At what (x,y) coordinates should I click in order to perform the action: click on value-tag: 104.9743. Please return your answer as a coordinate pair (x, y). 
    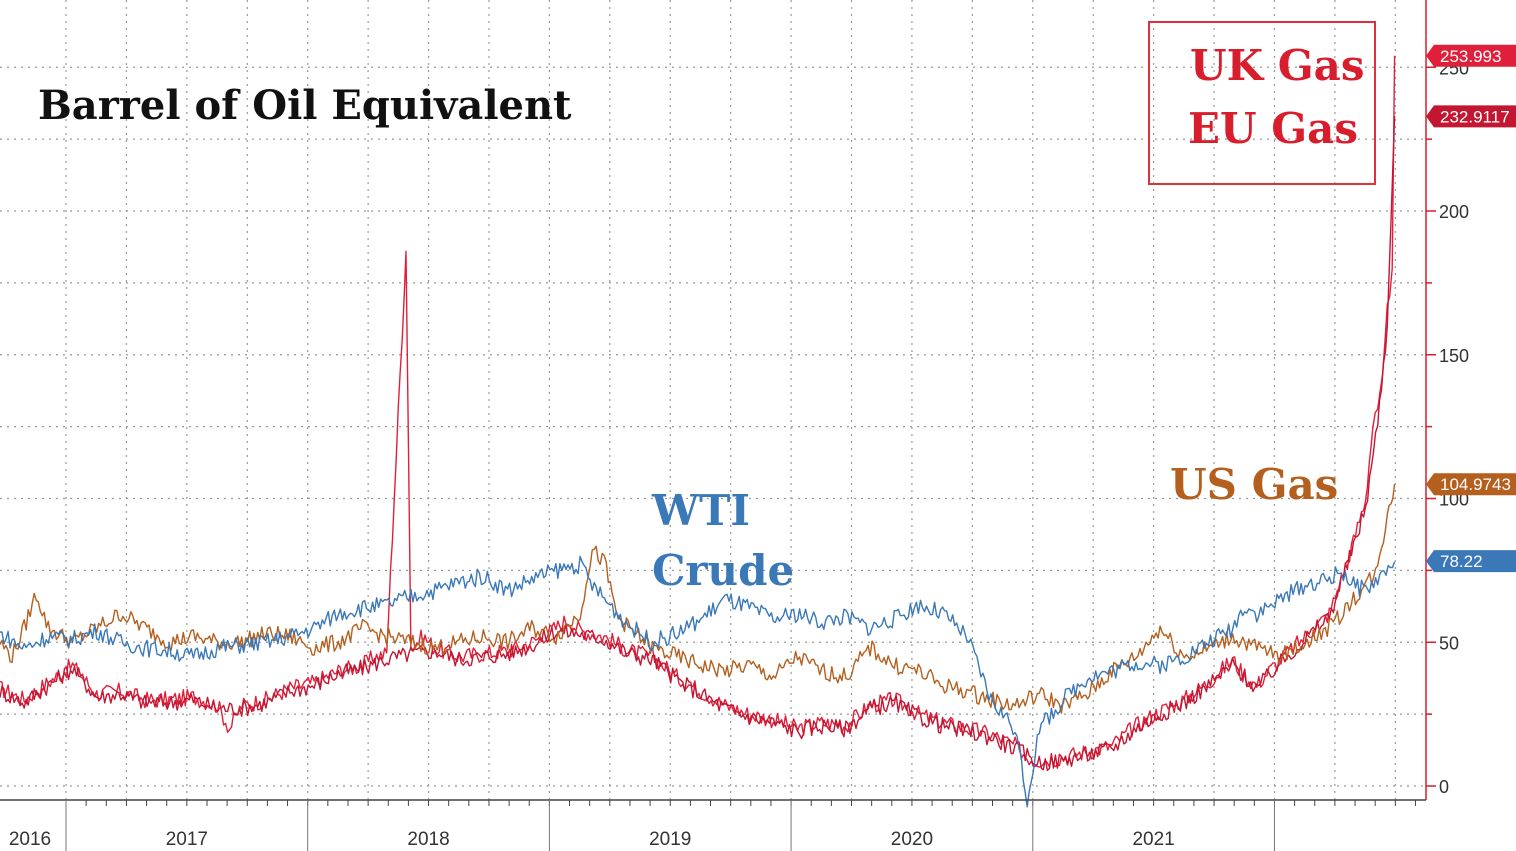
    Looking at the image, I should click on (1471, 484).